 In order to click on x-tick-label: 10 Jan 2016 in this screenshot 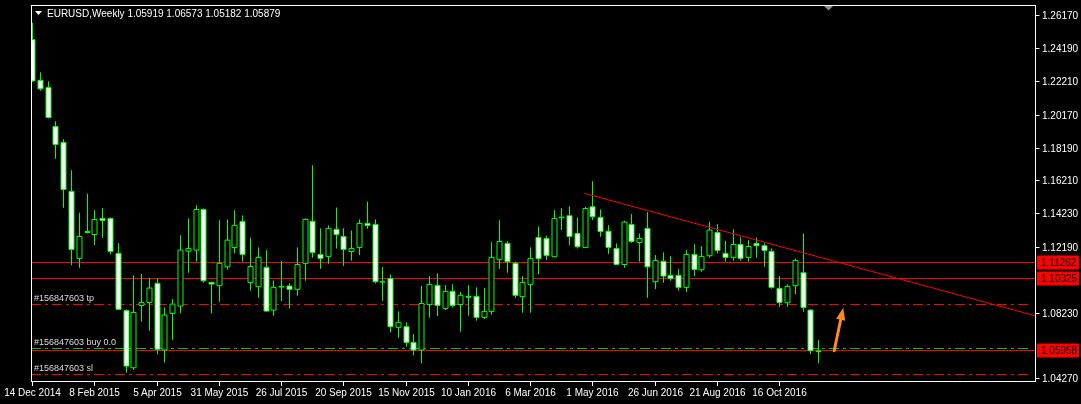, I will do `click(468, 392)`.